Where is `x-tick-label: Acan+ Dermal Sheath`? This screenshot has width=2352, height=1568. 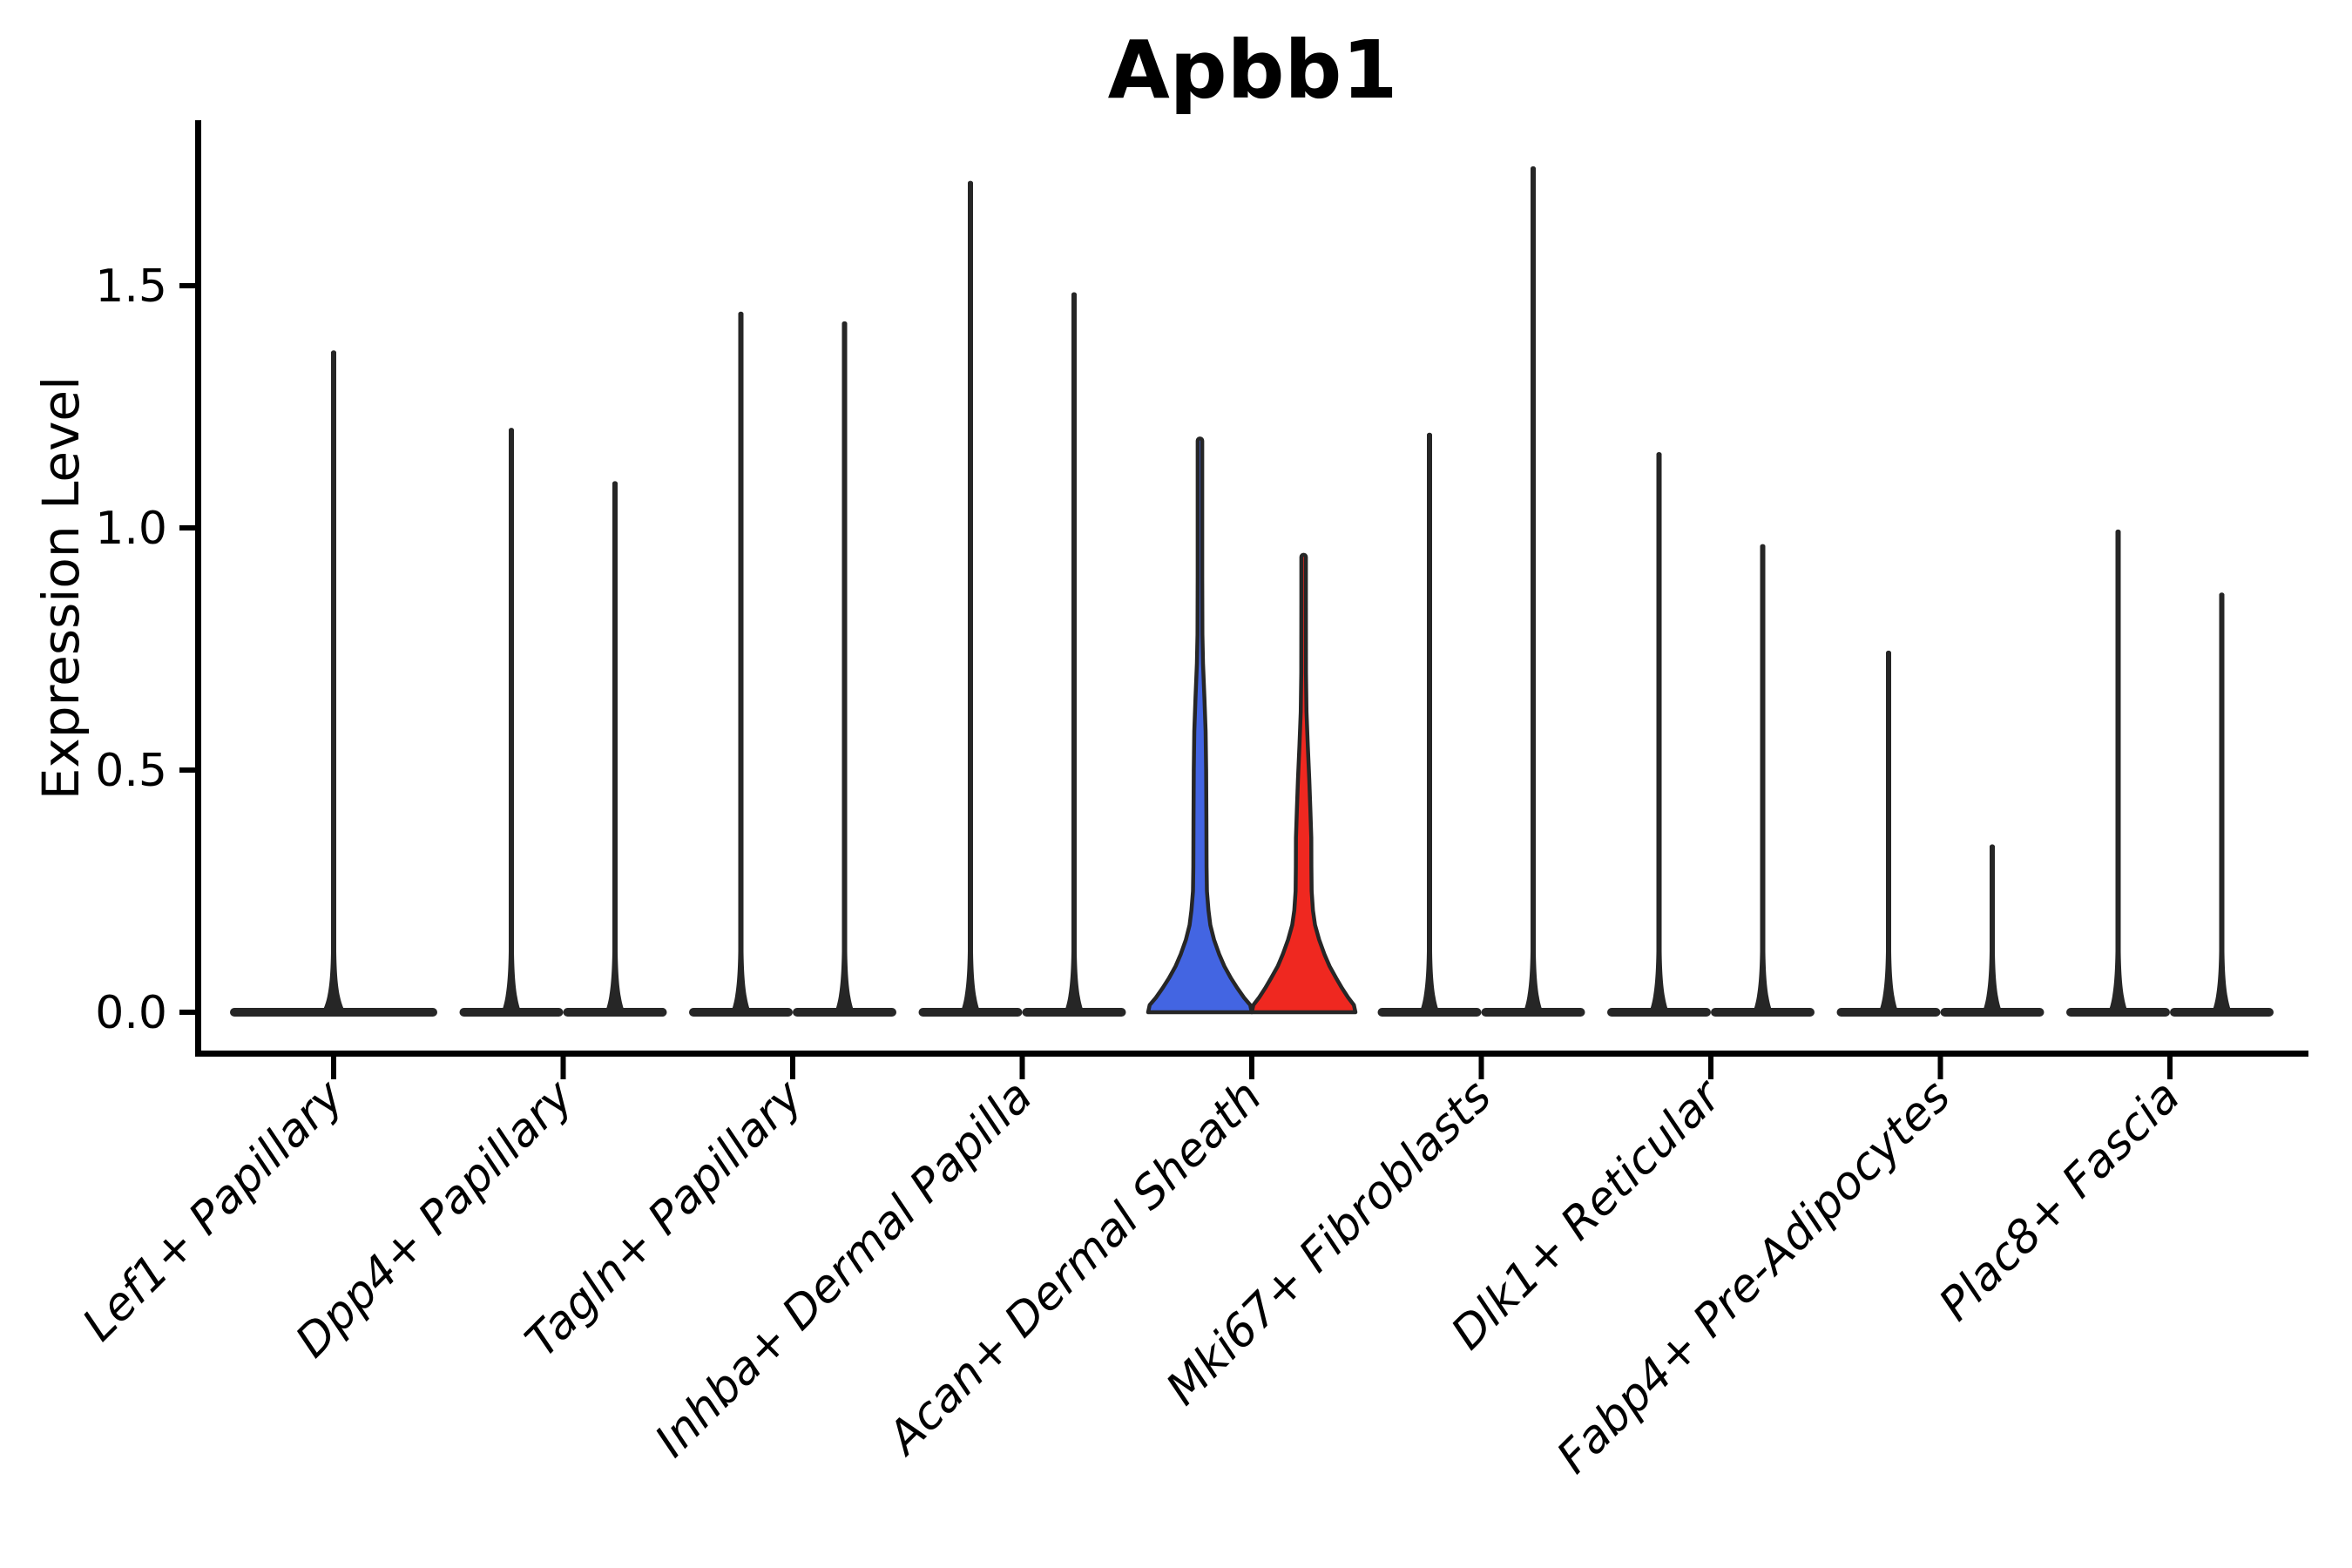 x-tick-label: Acan+ Dermal Sheath is located at coordinates (1074, 1268).